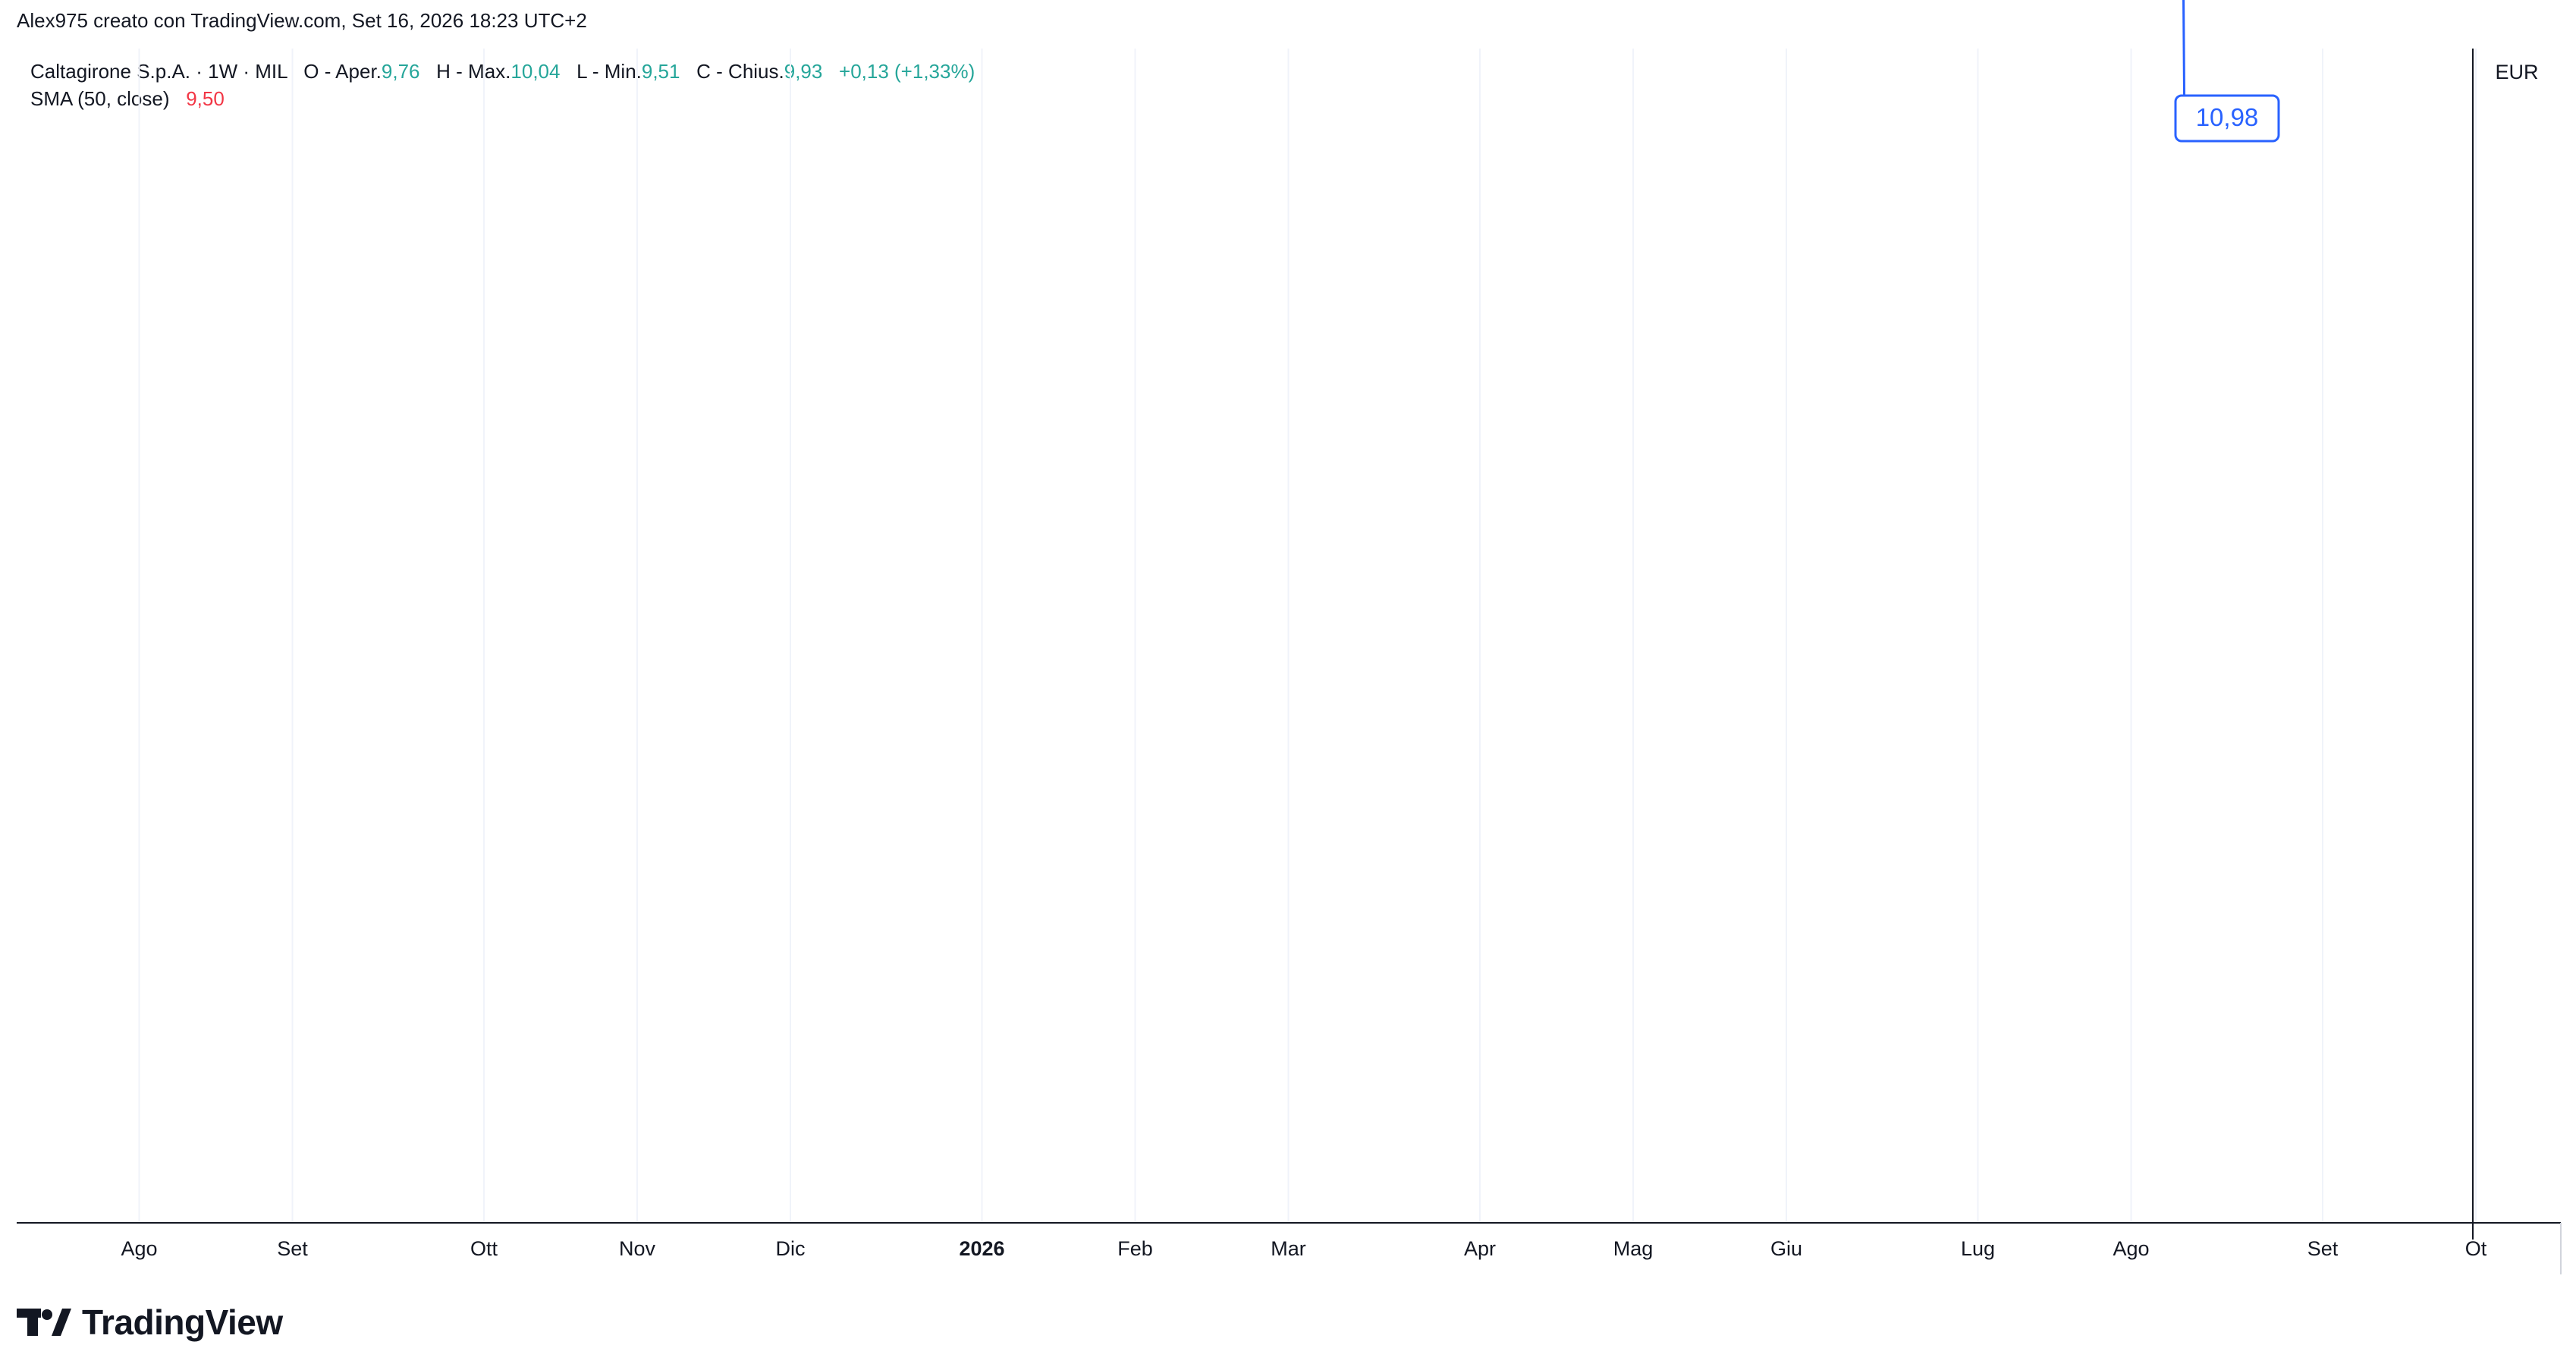 The image size is (2576, 1370). Describe the element at coordinates (1135, 1248) in the screenshot. I see `x-tick-label: Feb` at that location.